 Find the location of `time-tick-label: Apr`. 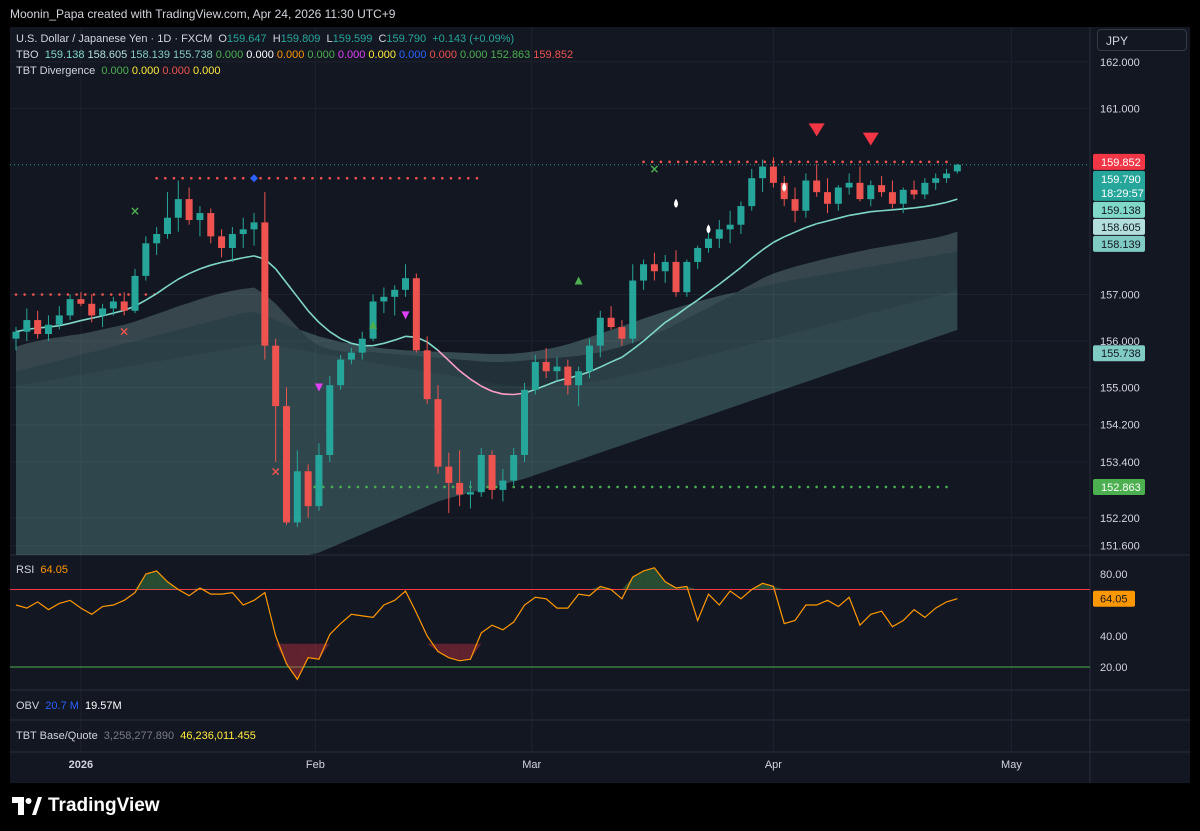

time-tick-label: Apr is located at coordinates (773, 765).